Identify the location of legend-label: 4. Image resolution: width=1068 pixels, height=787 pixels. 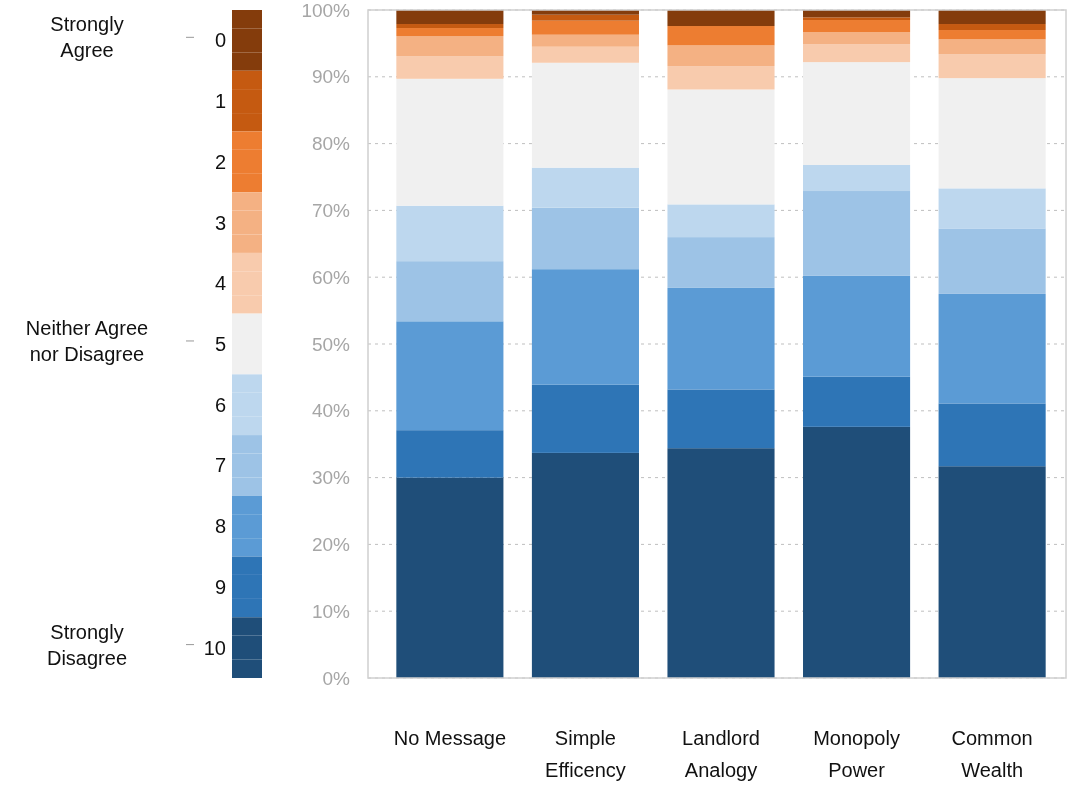
(220, 283).